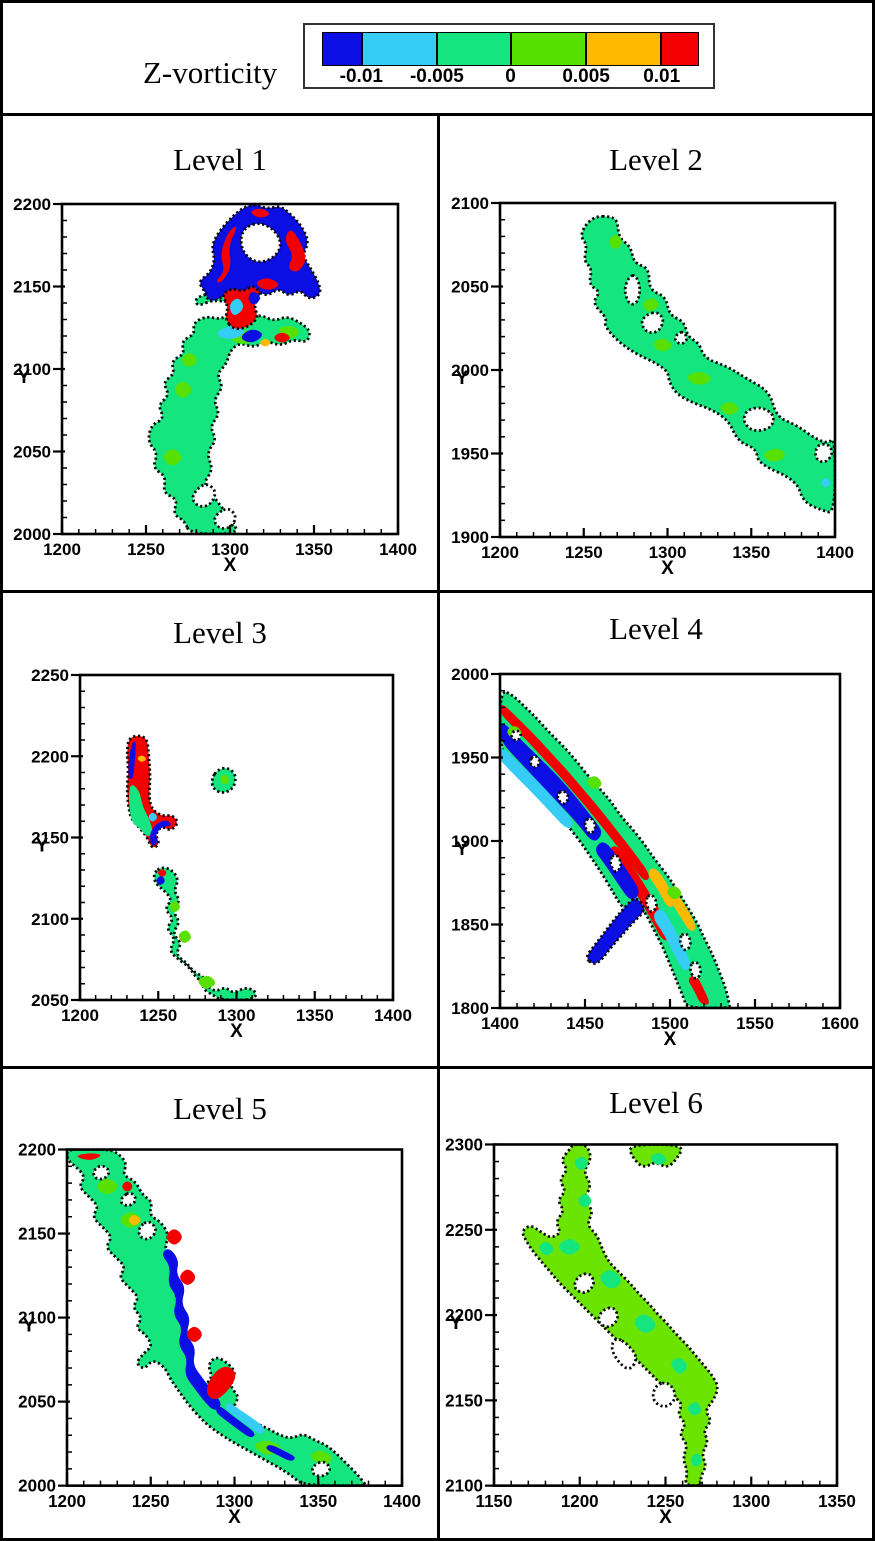 This screenshot has width=875, height=1541. I want to click on colorbar-value-3: 0.005, so click(586, 76).